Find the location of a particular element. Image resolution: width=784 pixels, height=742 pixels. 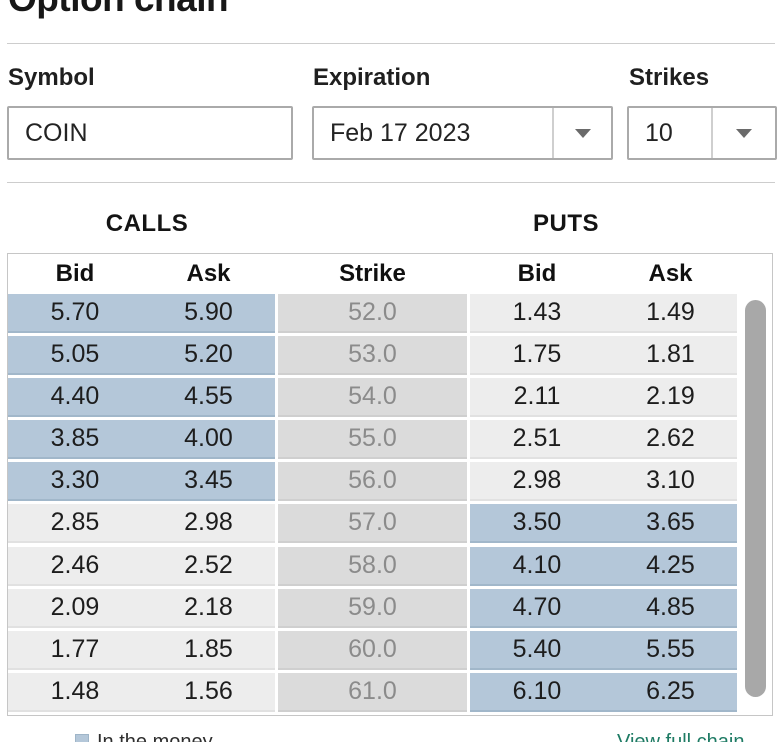

put-bid-cell: 2.11 is located at coordinates (537, 398).